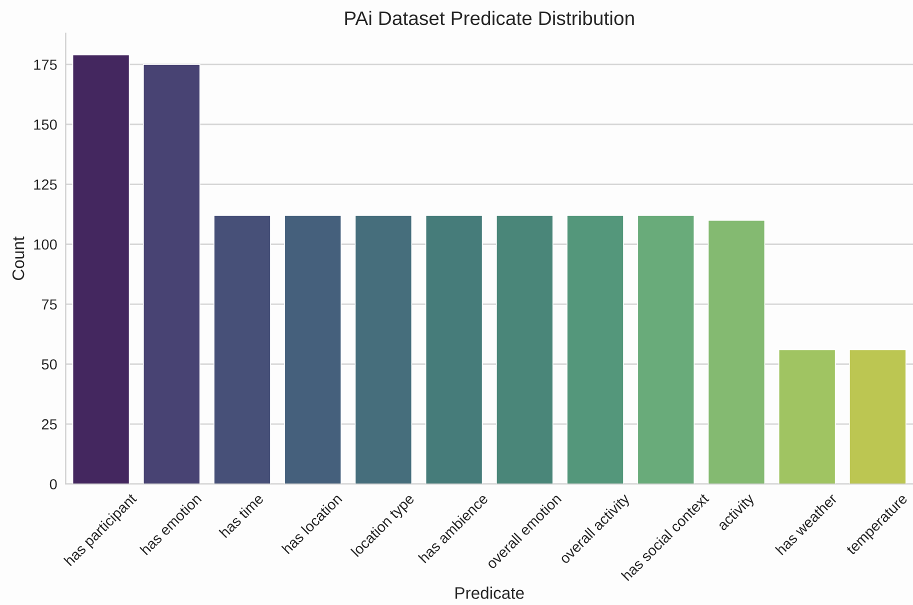  I want to click on y-tick-label: 175, so click(45, 65).